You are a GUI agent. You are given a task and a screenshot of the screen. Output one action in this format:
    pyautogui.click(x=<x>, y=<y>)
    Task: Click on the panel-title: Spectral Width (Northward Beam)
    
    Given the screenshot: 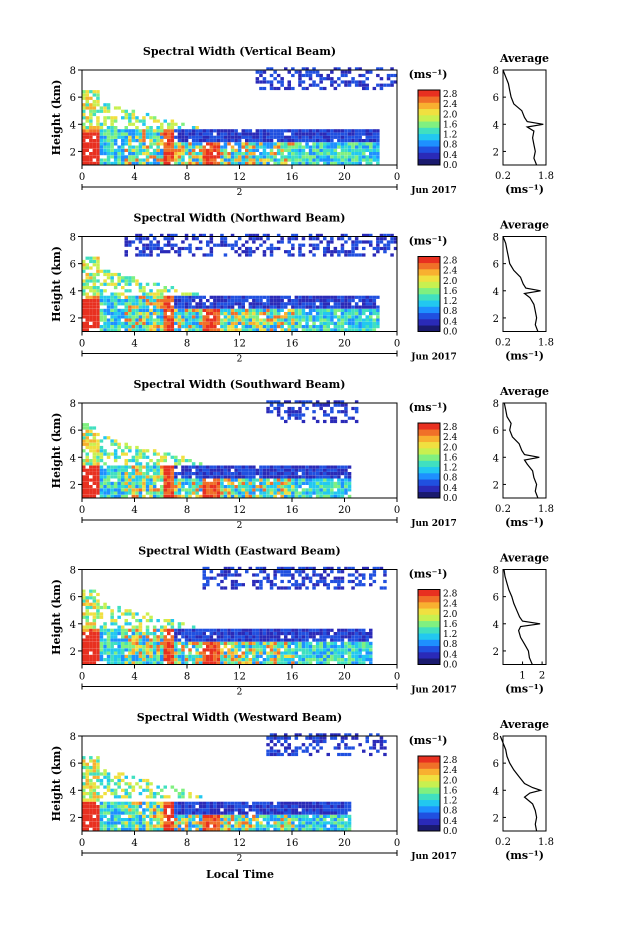 What is the action you would take?
    pyautogui.click(x=240, y=218)
    